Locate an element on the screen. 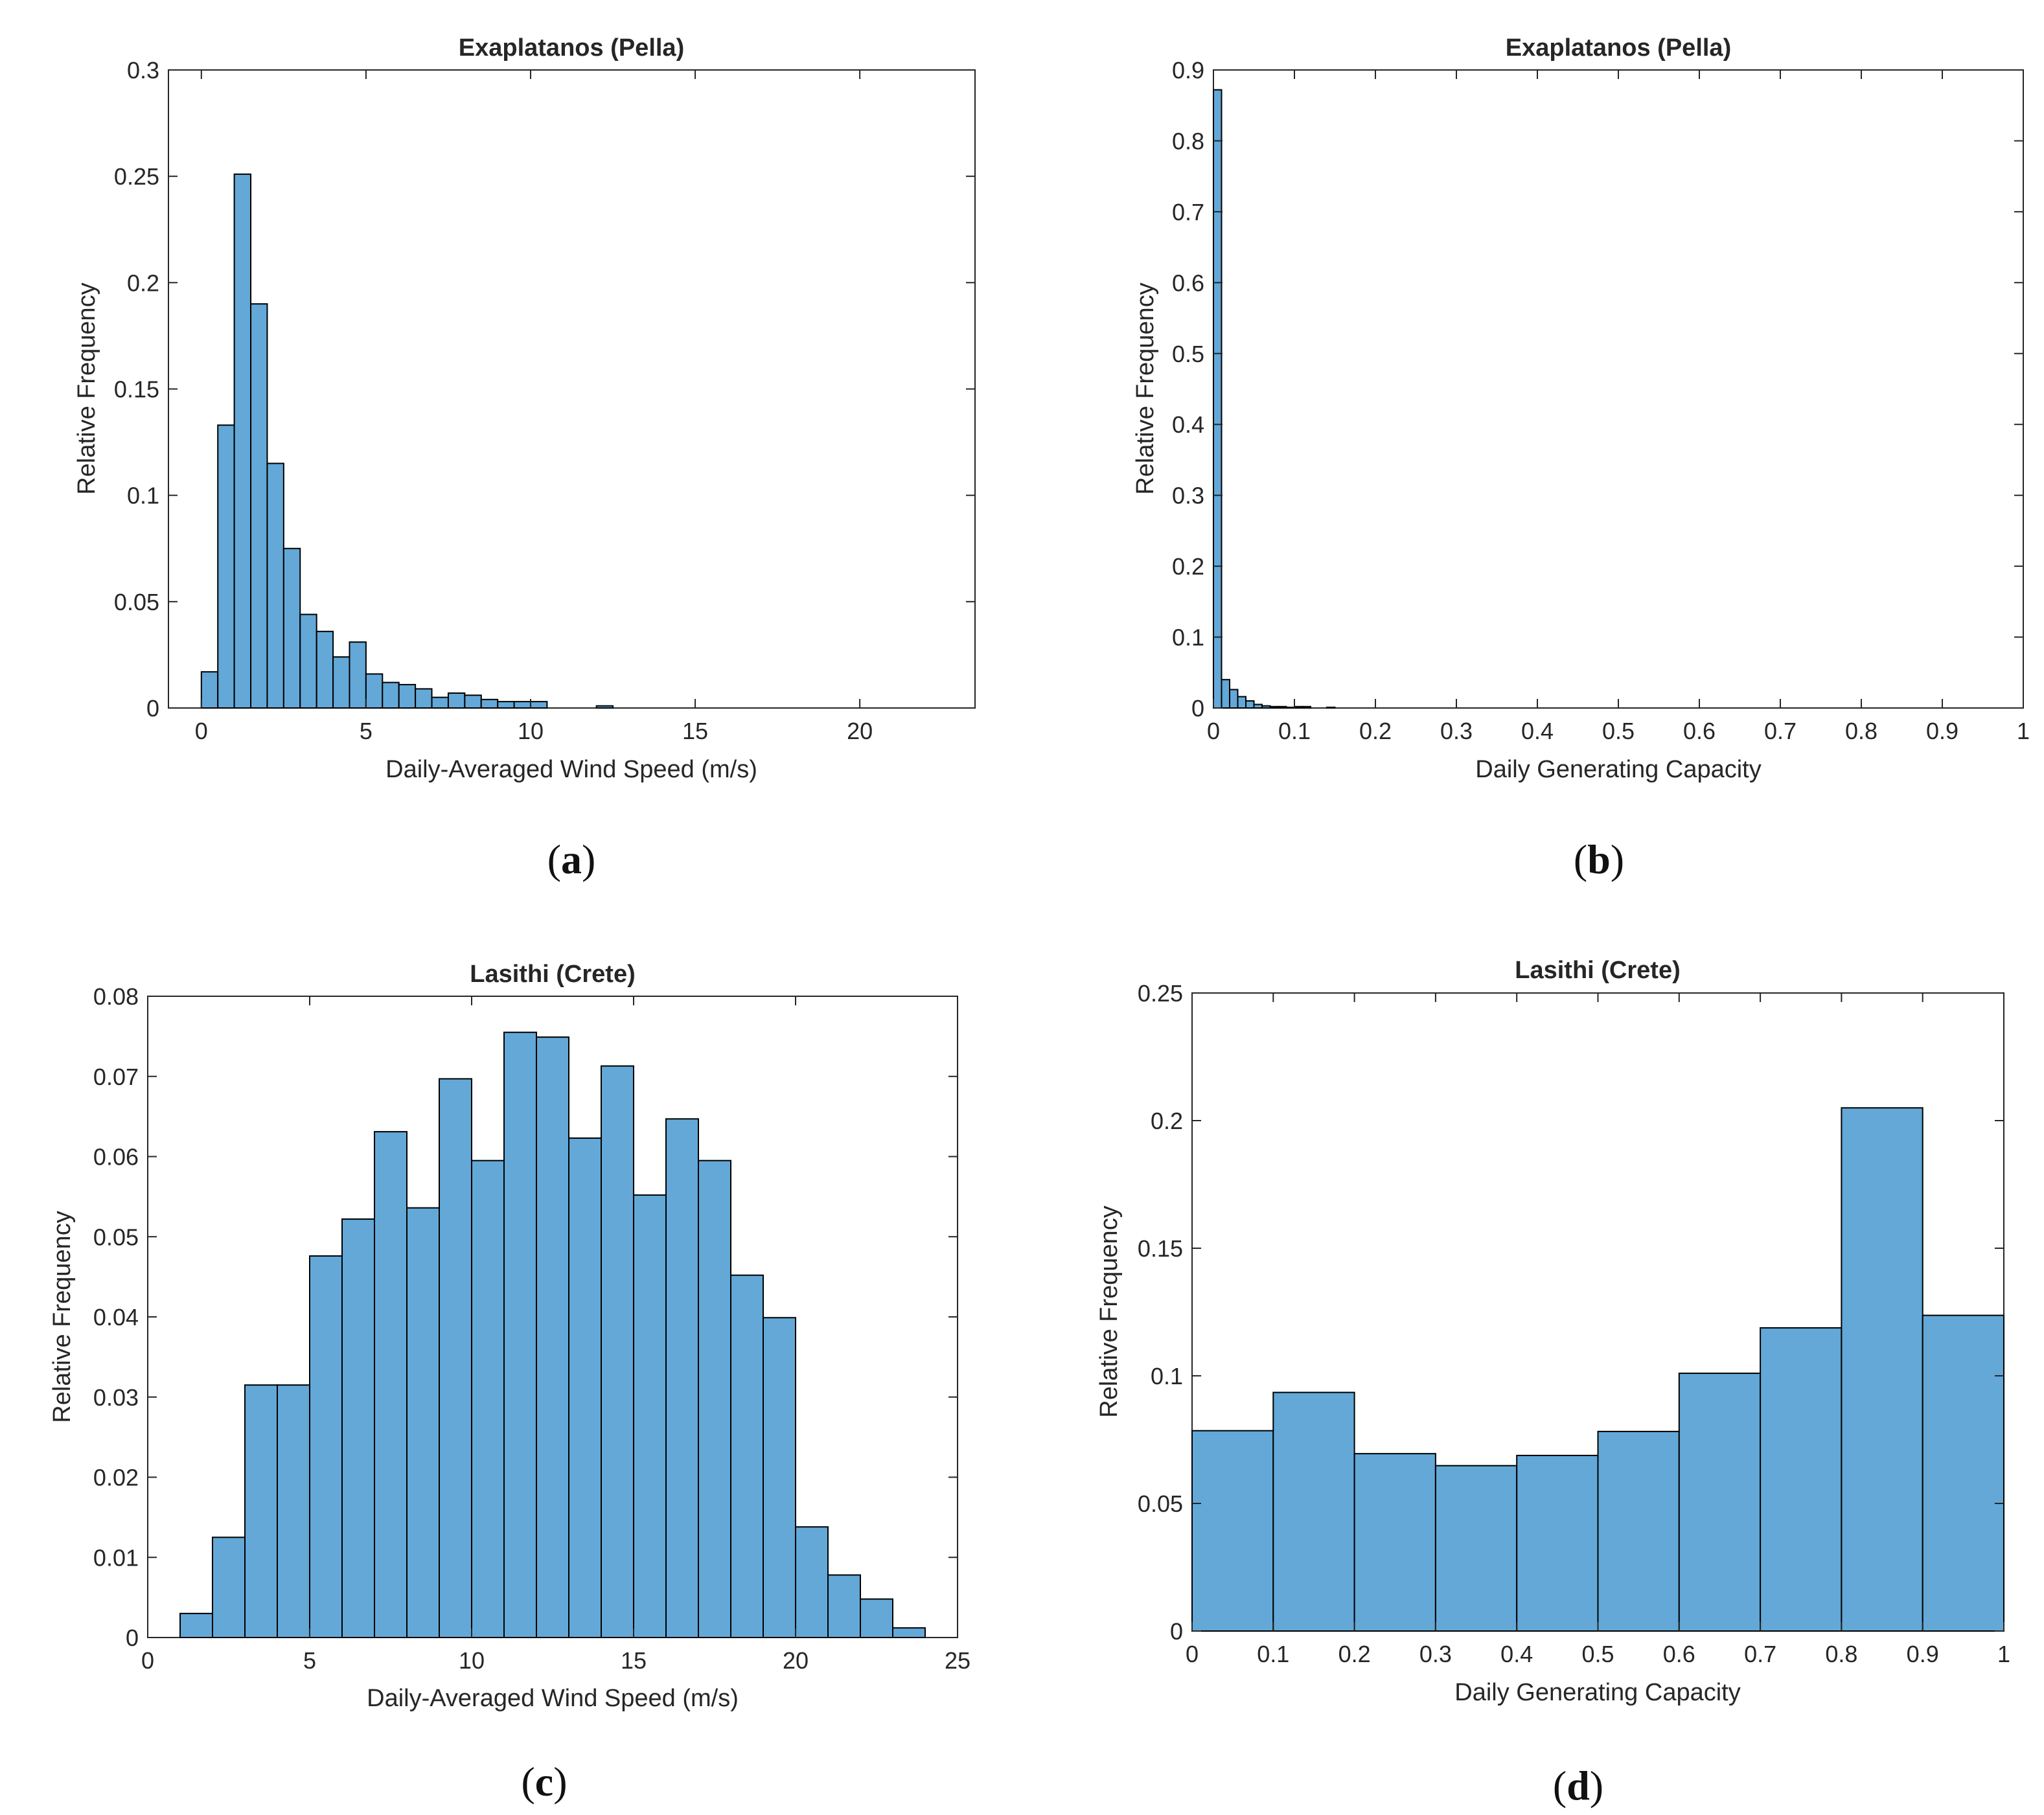  chart-title-c: Lasithi (Crete) is located at coordinates (553, 974).